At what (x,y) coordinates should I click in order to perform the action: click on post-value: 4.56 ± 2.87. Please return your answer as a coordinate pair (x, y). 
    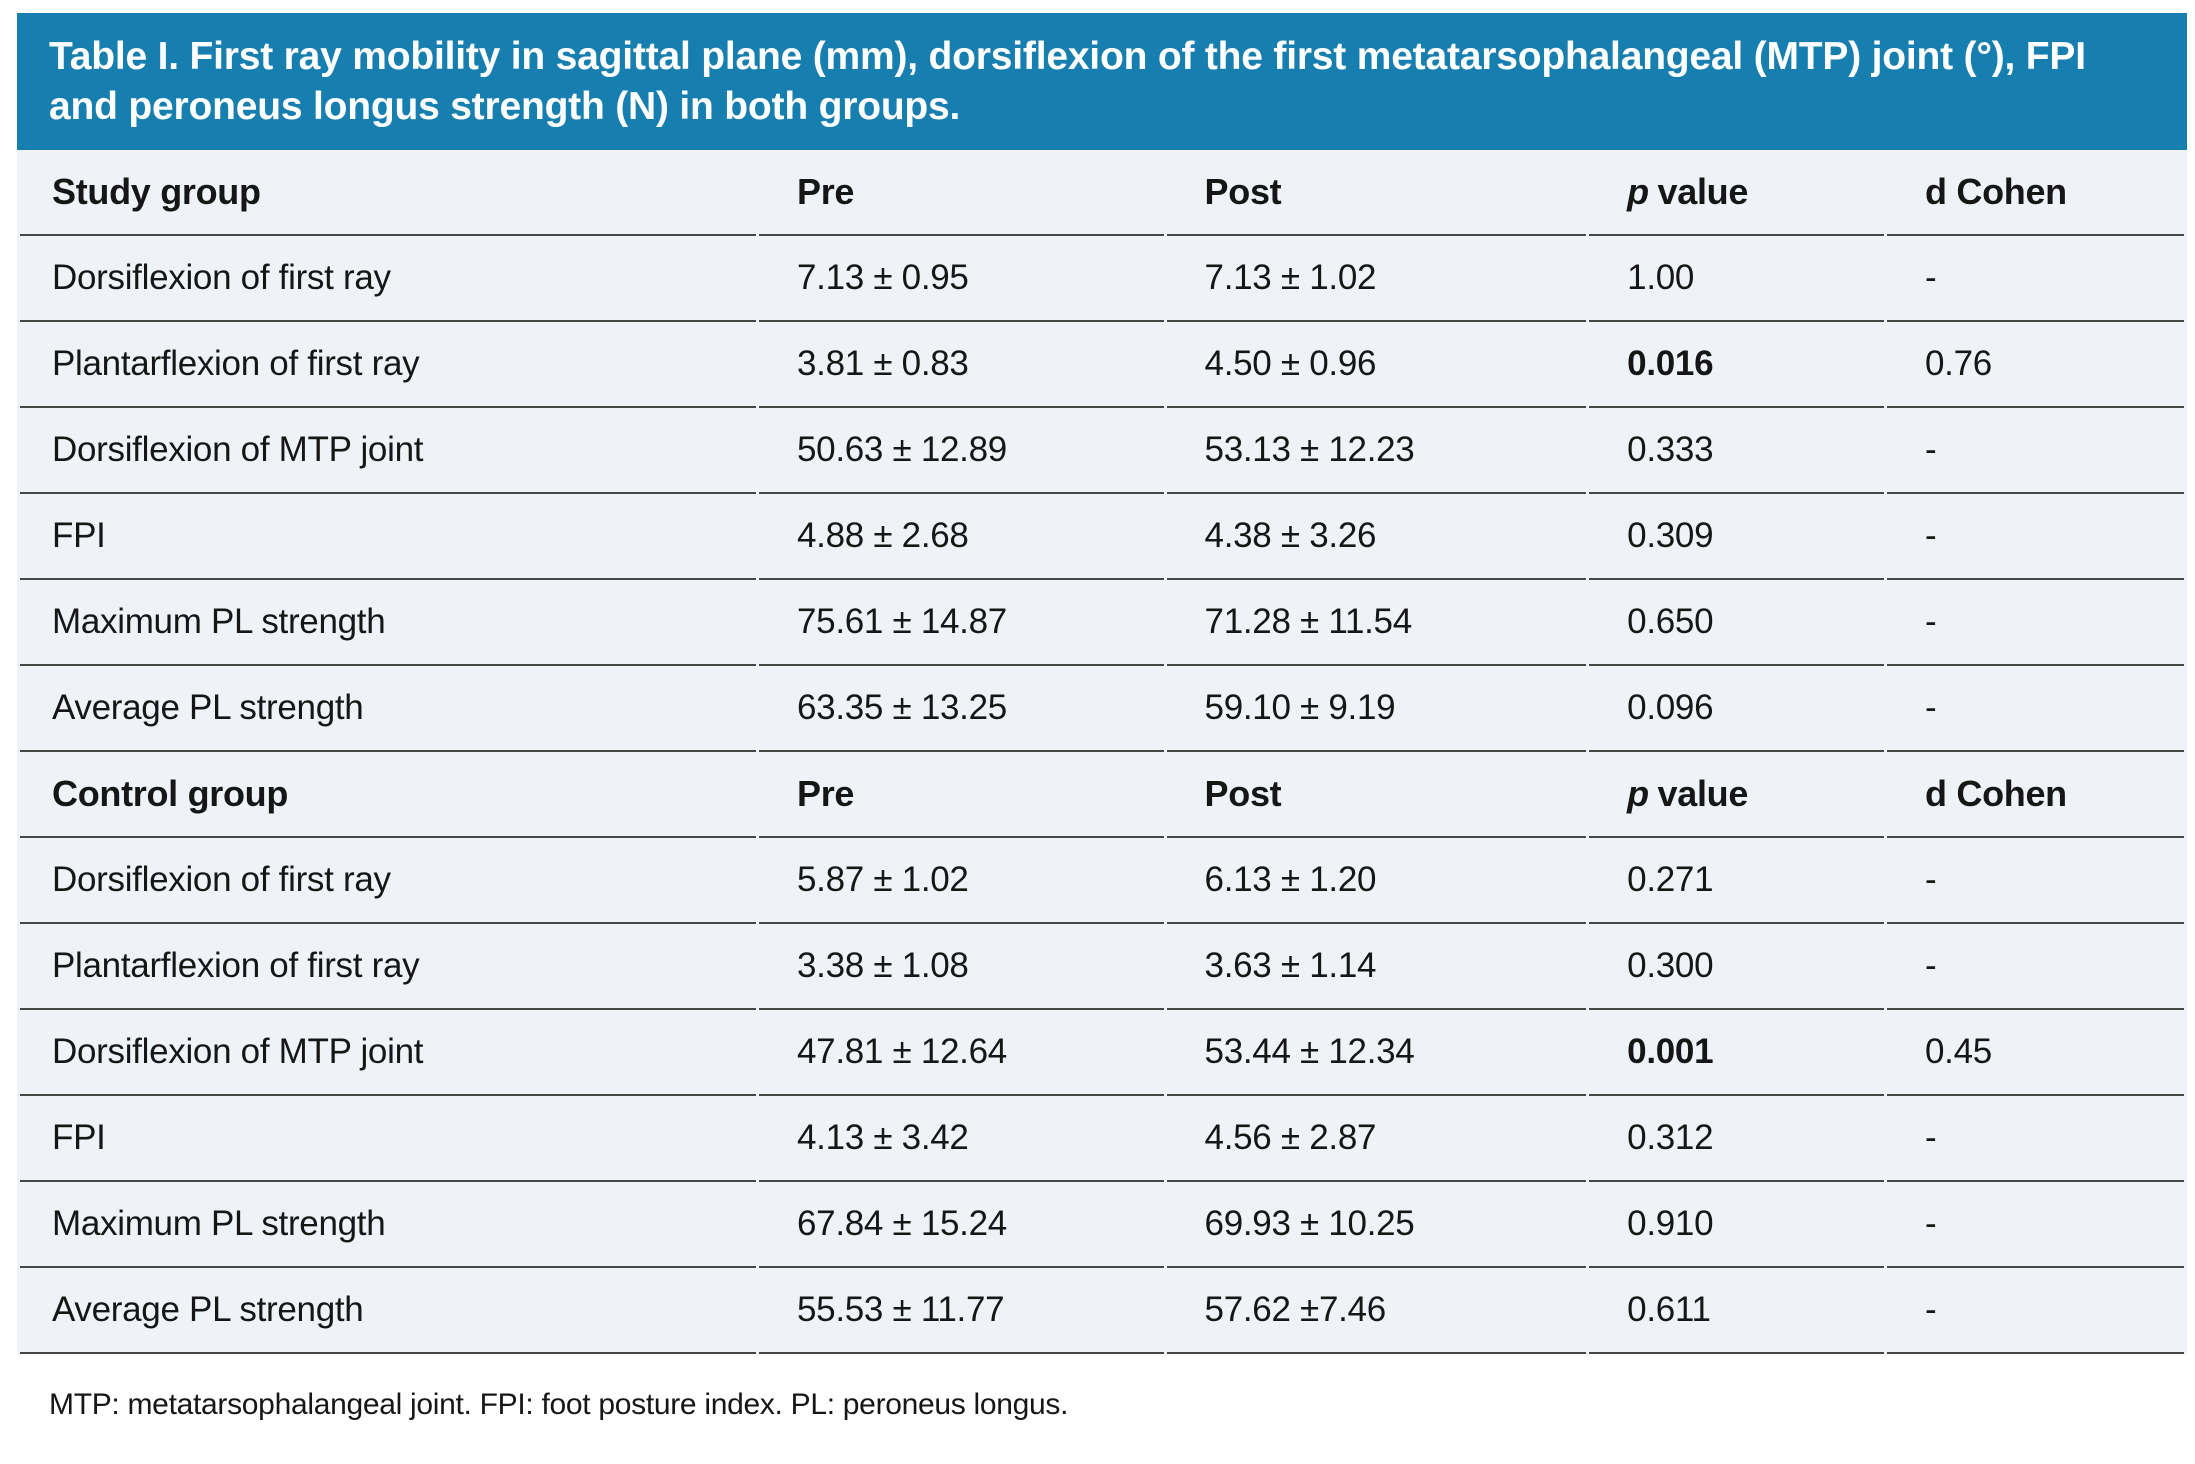
    Looking at the image, I should click on (1376, 1139).